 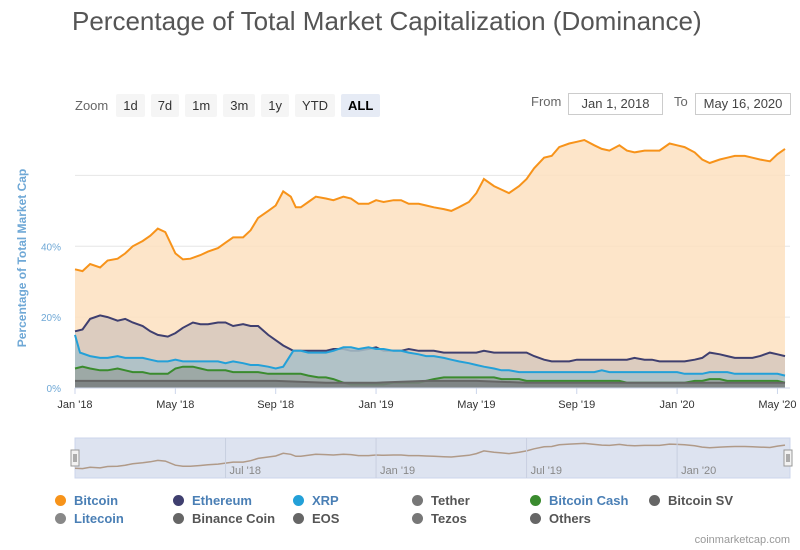 I want to click on x-tick-label-3: Jan '19, so click(x=375, y=405).